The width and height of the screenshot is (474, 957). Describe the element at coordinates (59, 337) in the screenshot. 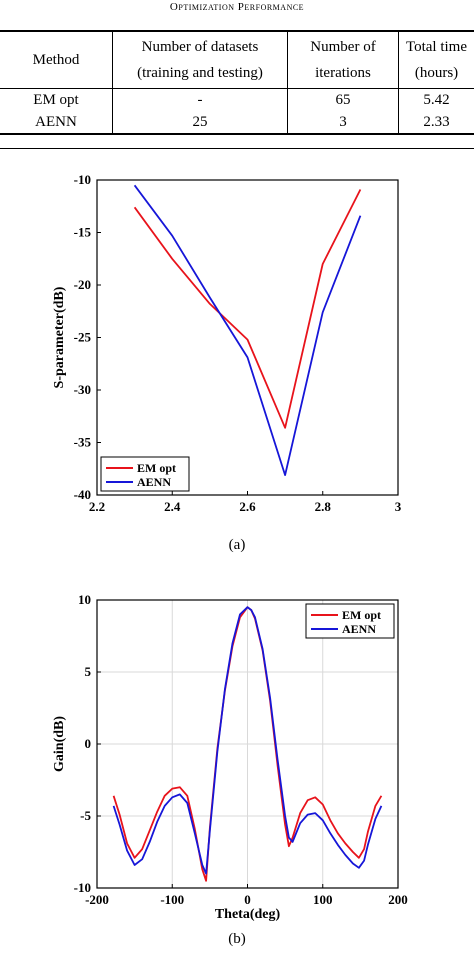

I see `y-axis-label: S-parameter(dB)` at that location.